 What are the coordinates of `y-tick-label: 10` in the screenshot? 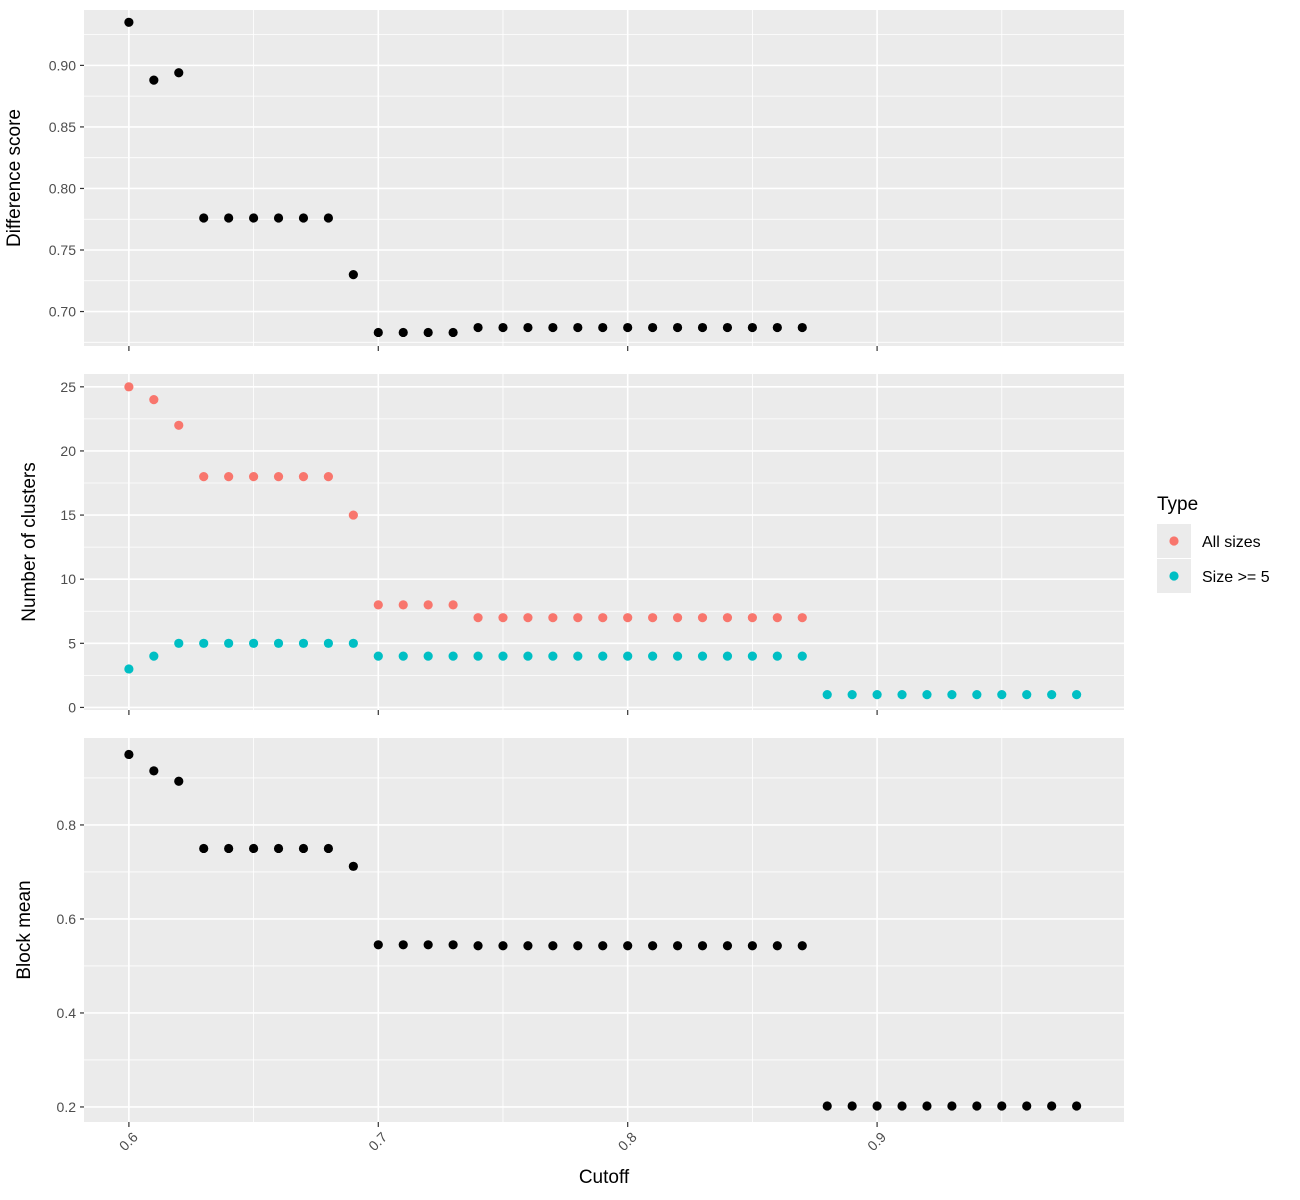 It's located at (68, 579).